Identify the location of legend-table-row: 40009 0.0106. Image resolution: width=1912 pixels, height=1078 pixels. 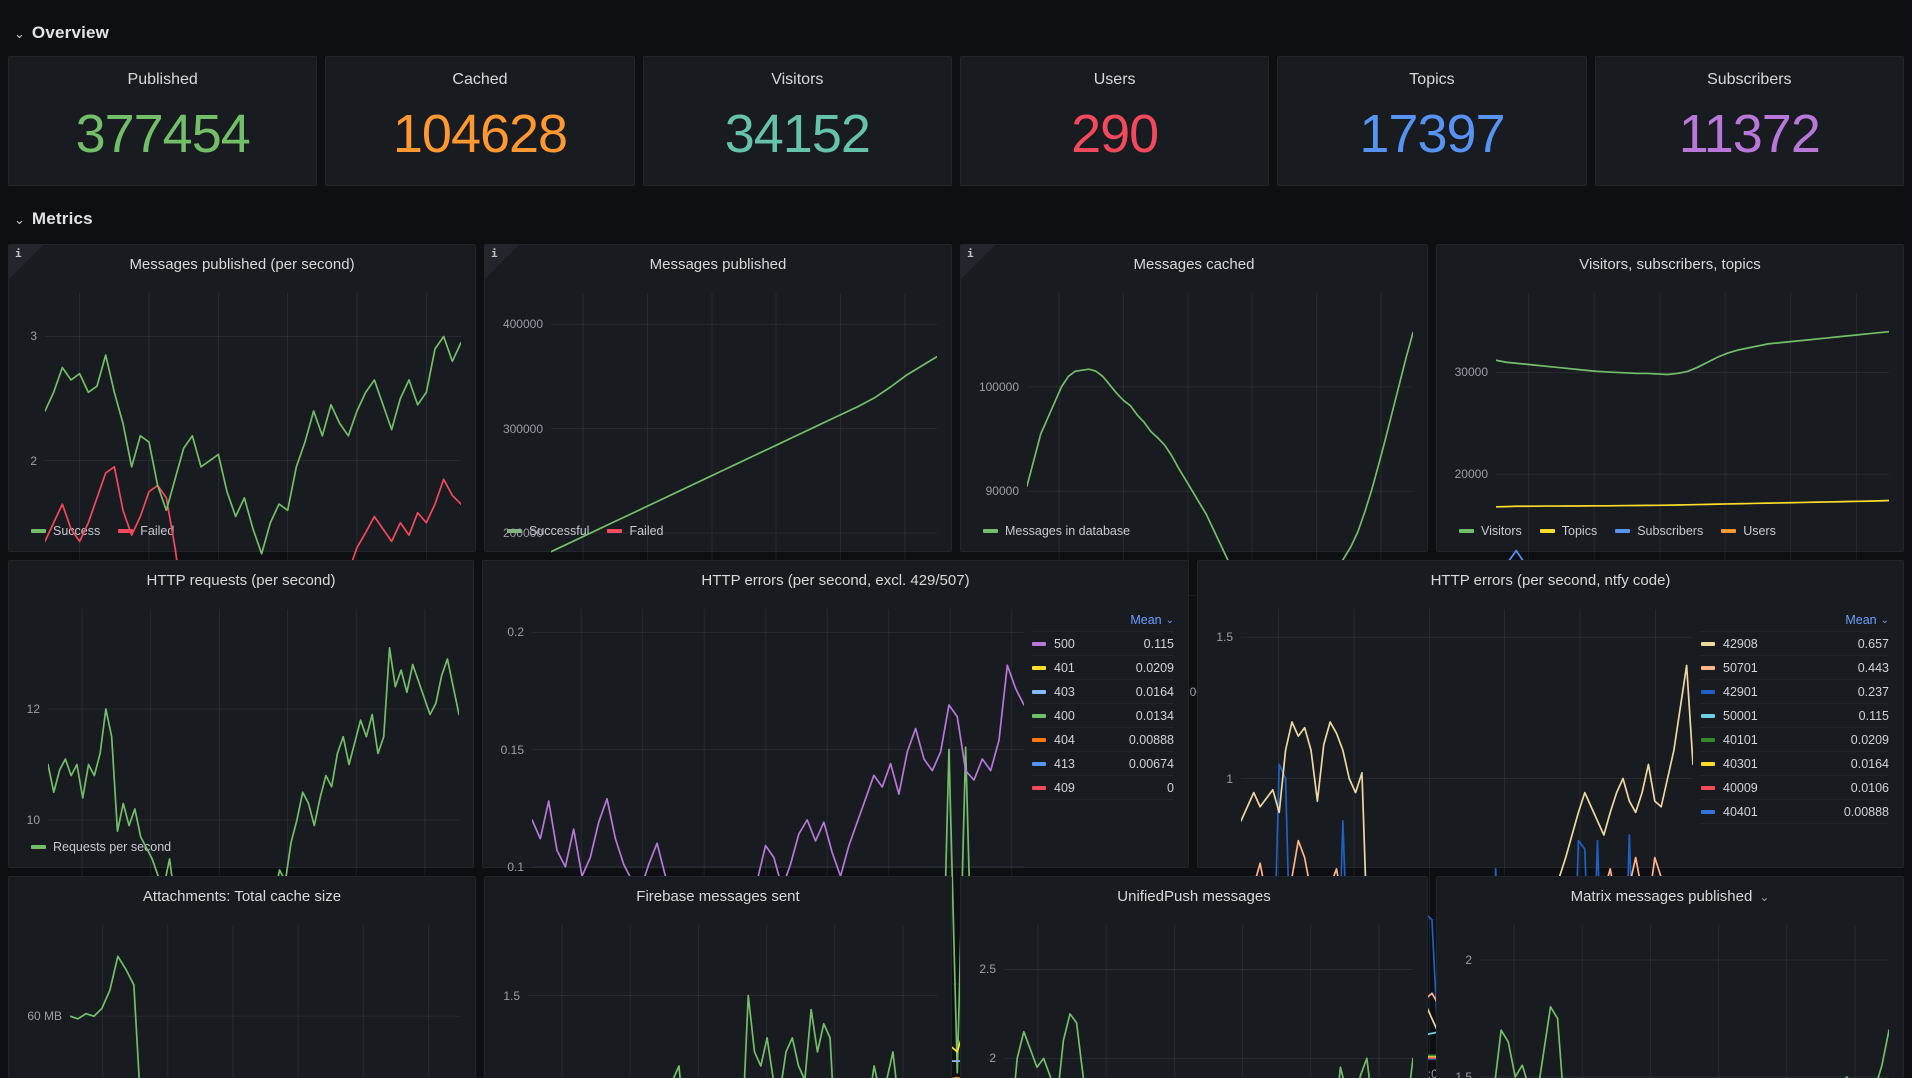
(1795, 788).